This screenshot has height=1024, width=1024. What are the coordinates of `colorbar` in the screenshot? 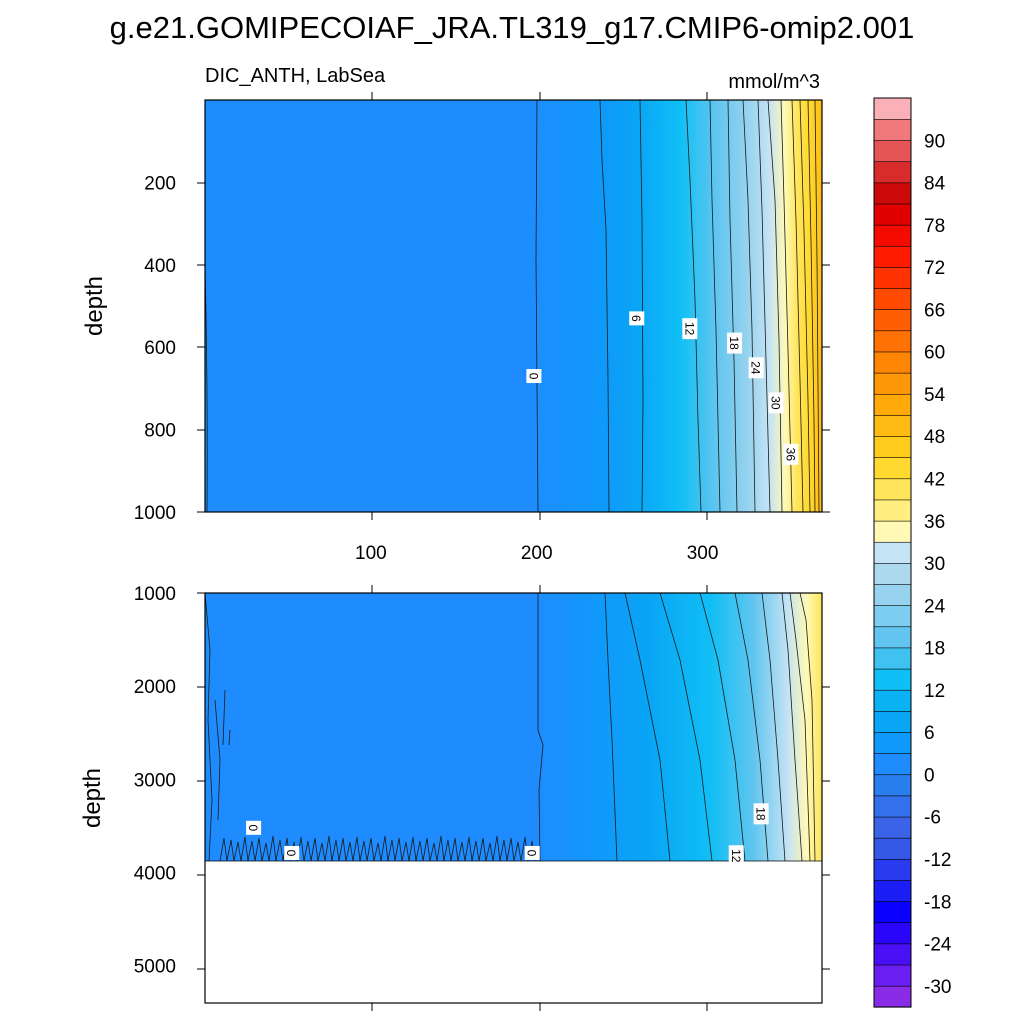 It's located at (892, 552).